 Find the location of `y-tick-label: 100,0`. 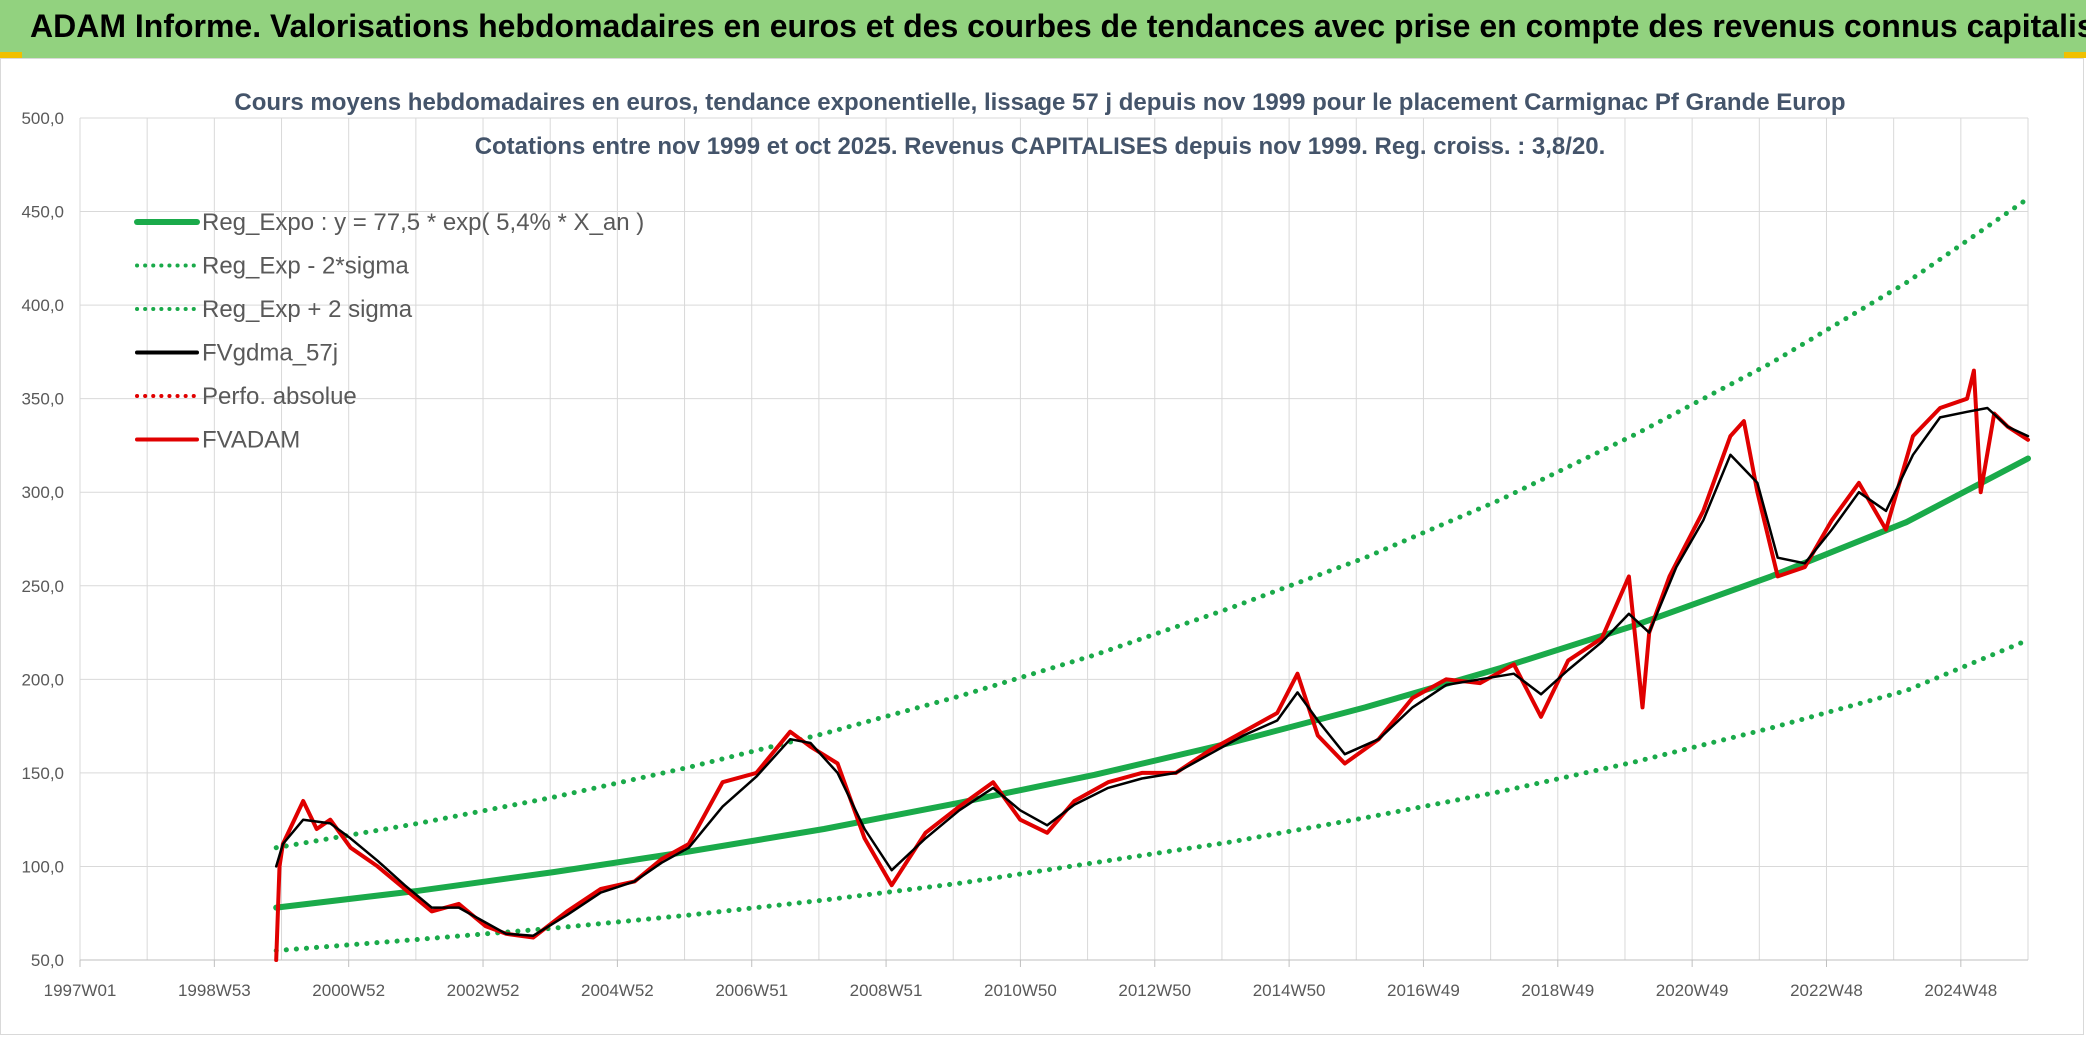

y-tick-label: 100,0 is located at coordinates (42, 866).